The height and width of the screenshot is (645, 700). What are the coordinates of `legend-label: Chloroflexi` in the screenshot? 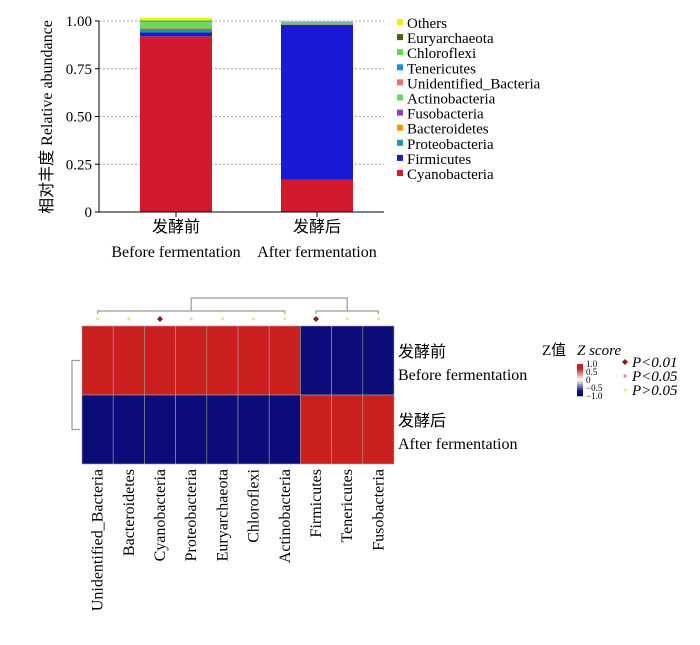 It's located at (441, 54).